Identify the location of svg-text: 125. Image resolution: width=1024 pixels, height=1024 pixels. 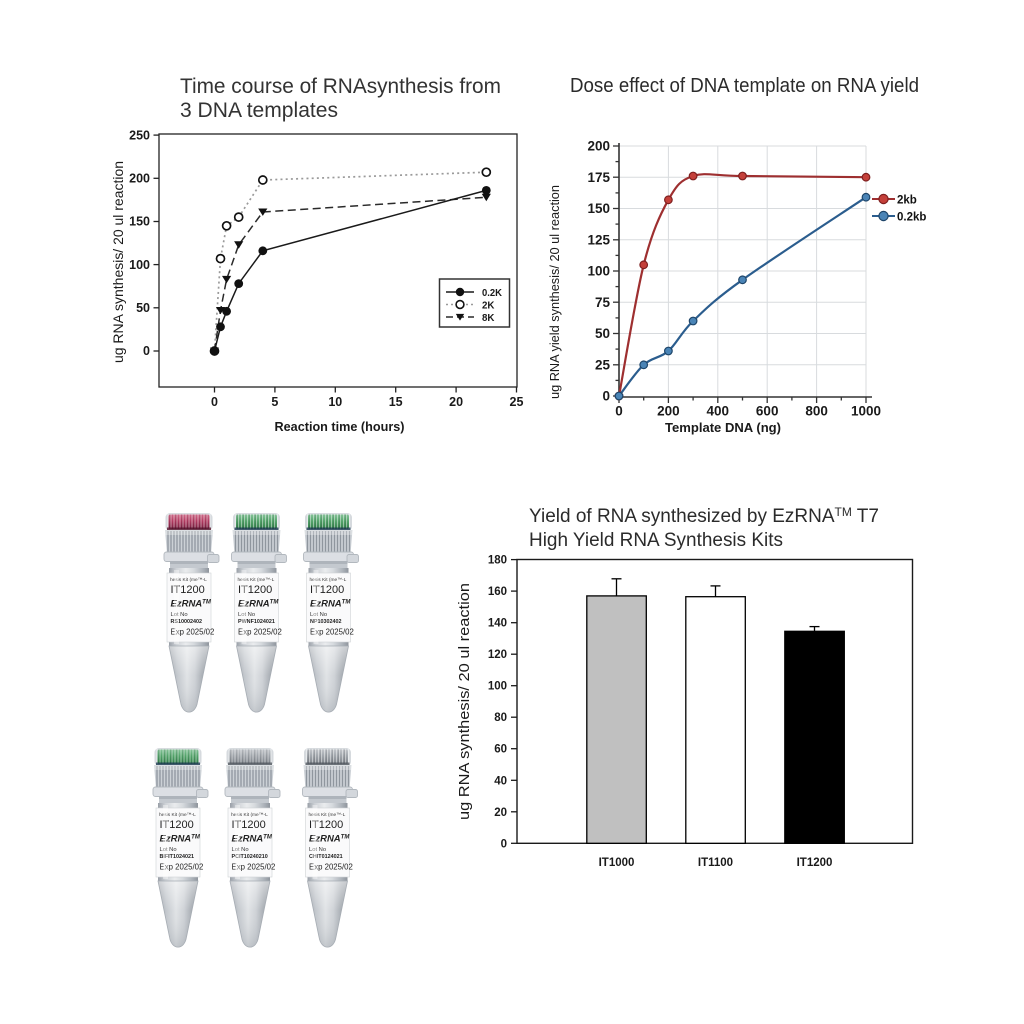
(598, 239).